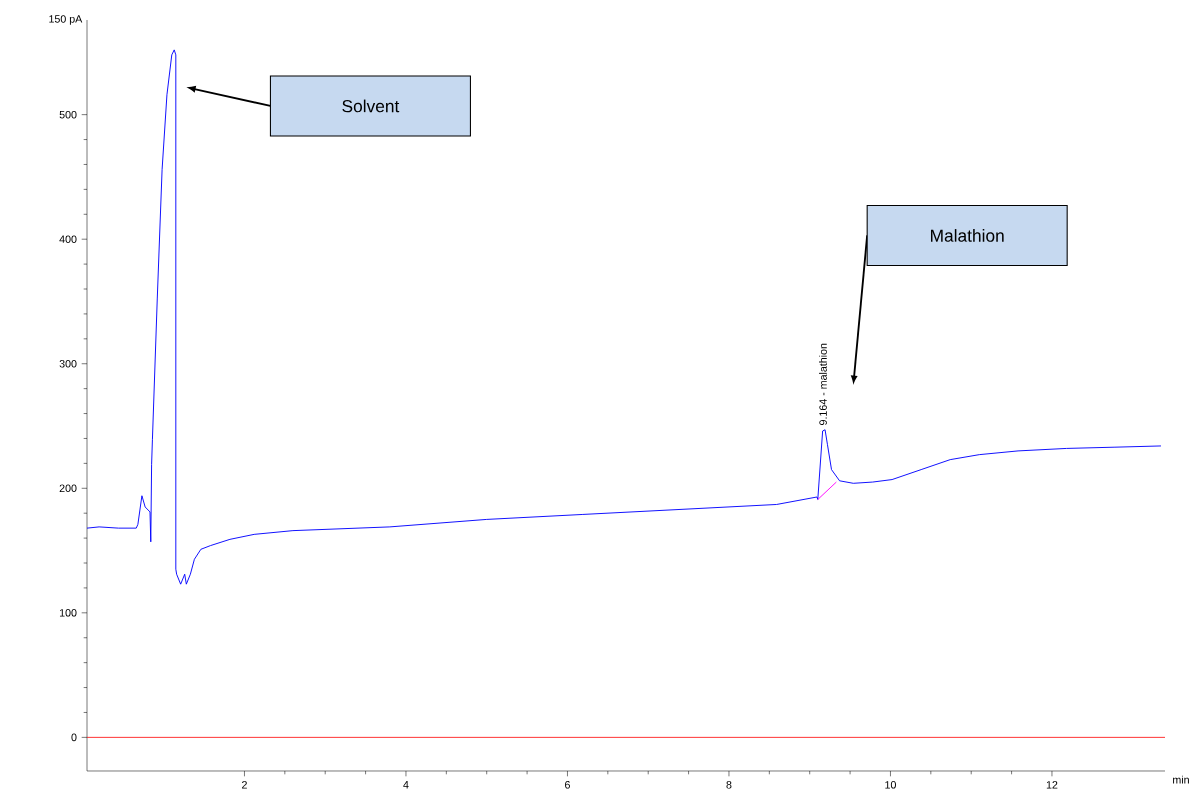 Image resolution: width=1200 pixels, height=794 pixels. Describe the element at coordinates (371, 106) in the screenshot. I see `annotation: Solvent` at that location.